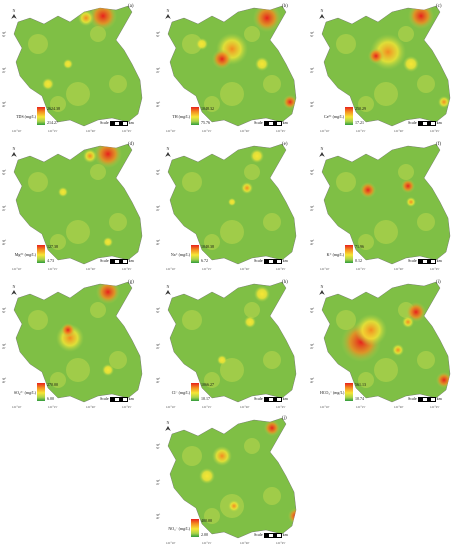  I want to click on panel-label: (i), so click(438, 282).